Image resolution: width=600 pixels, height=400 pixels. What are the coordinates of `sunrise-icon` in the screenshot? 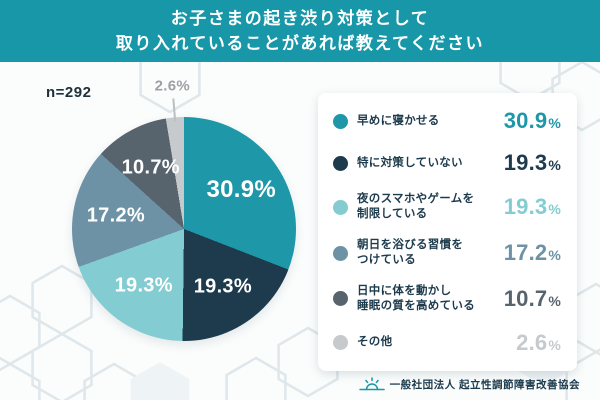 It's located at (371, 384).